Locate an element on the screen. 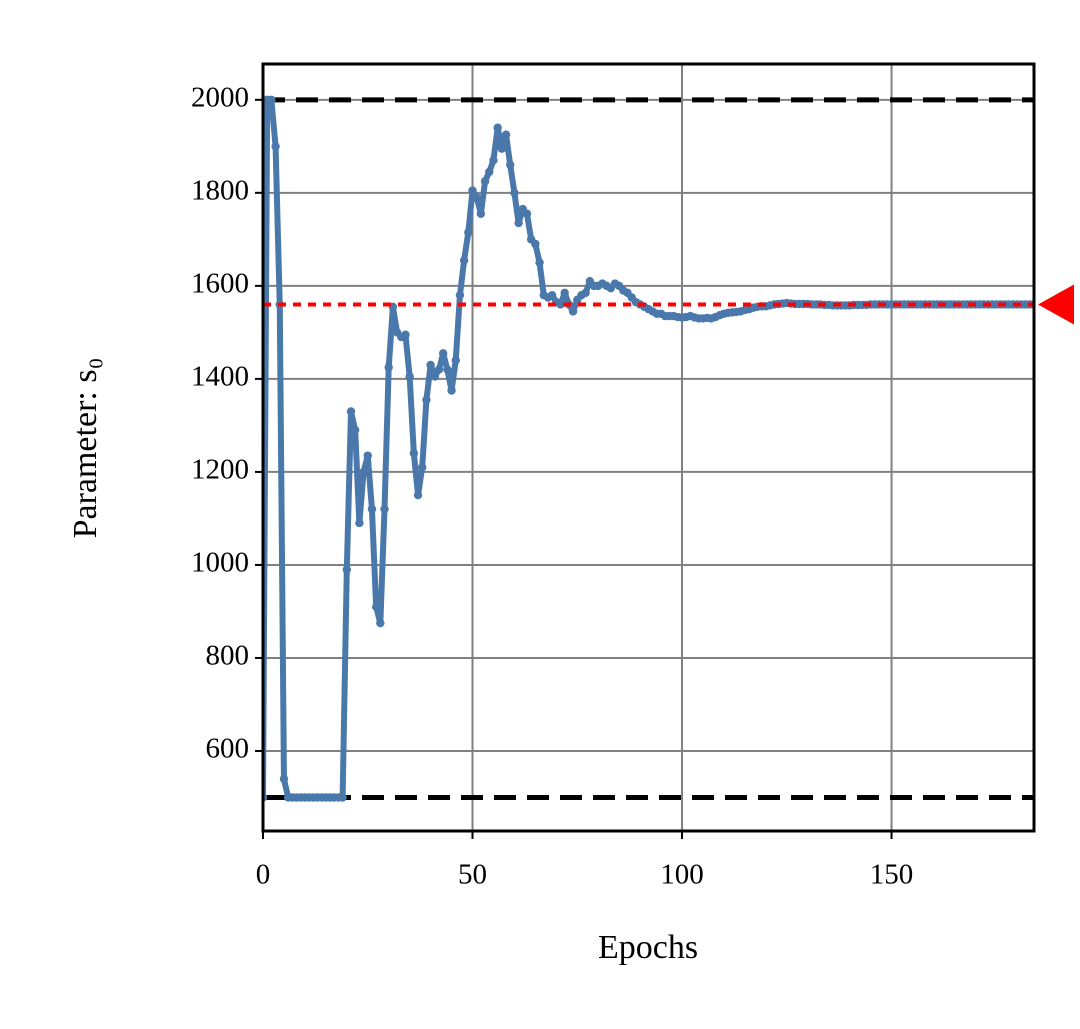  target-marker is located at coordinates (1056, 304).